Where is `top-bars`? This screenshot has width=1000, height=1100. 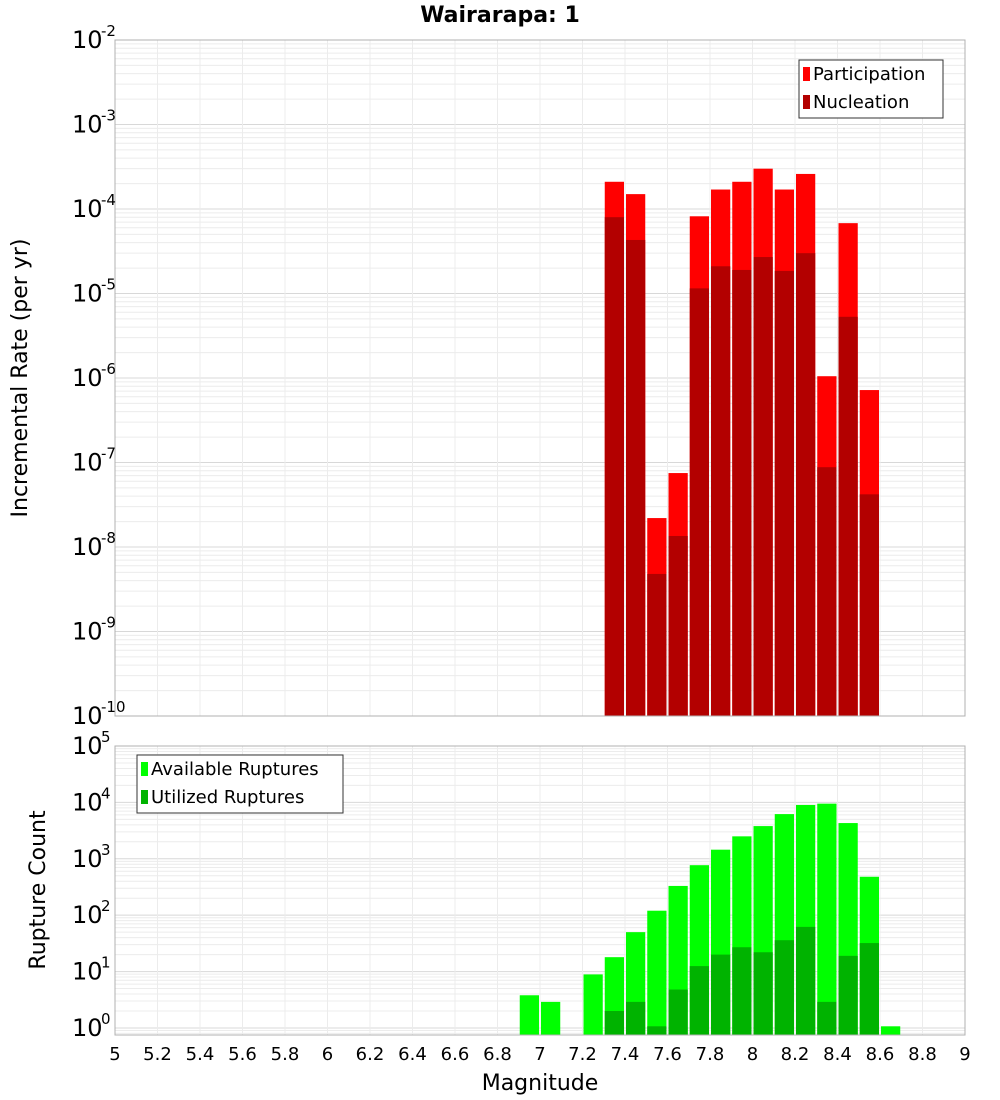
top-bars is located at coordinates (741, 442).